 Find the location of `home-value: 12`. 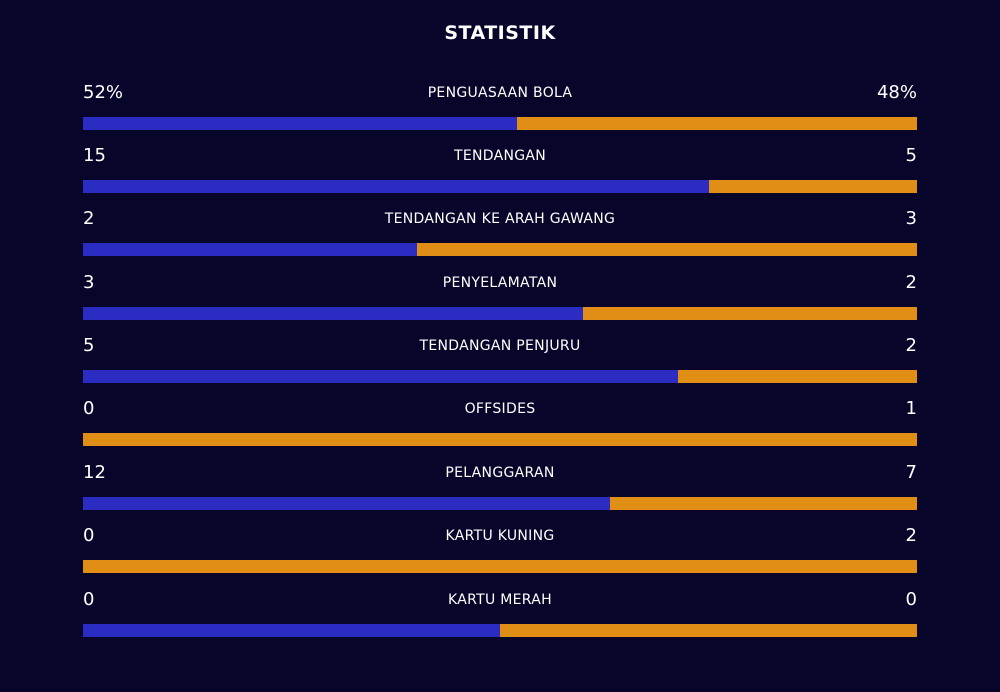

home-value: 12 is located at coordinates (94, 472).